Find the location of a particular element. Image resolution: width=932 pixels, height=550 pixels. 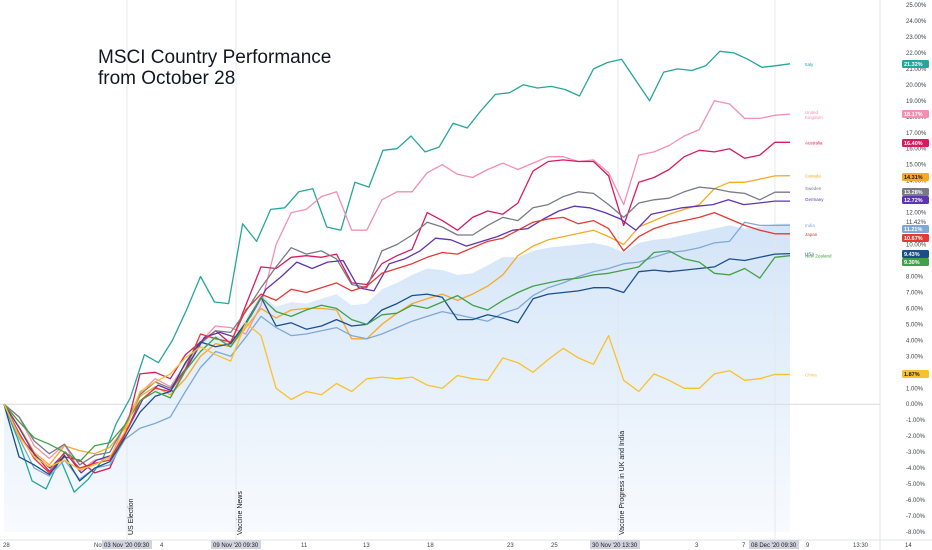

x-tick-label: 23 is located at coordinates (510, 546).